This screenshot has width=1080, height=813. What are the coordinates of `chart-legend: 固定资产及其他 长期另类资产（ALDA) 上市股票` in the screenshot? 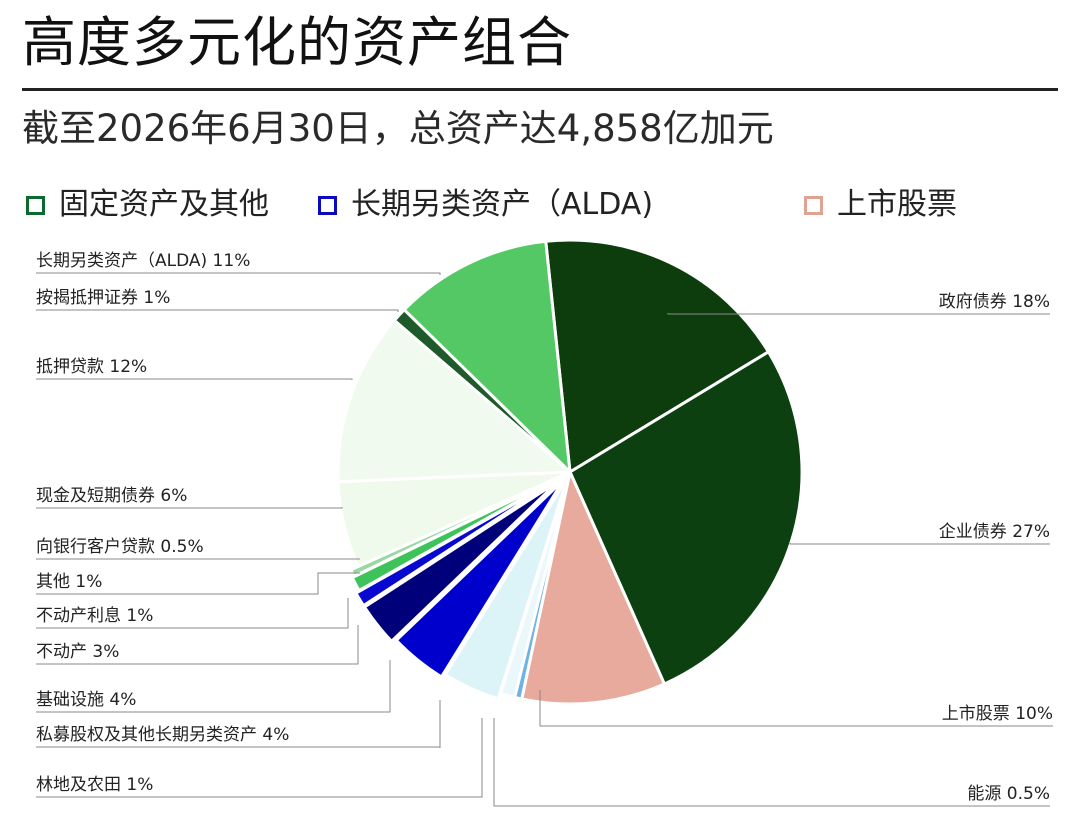 It's located at (540, 206).